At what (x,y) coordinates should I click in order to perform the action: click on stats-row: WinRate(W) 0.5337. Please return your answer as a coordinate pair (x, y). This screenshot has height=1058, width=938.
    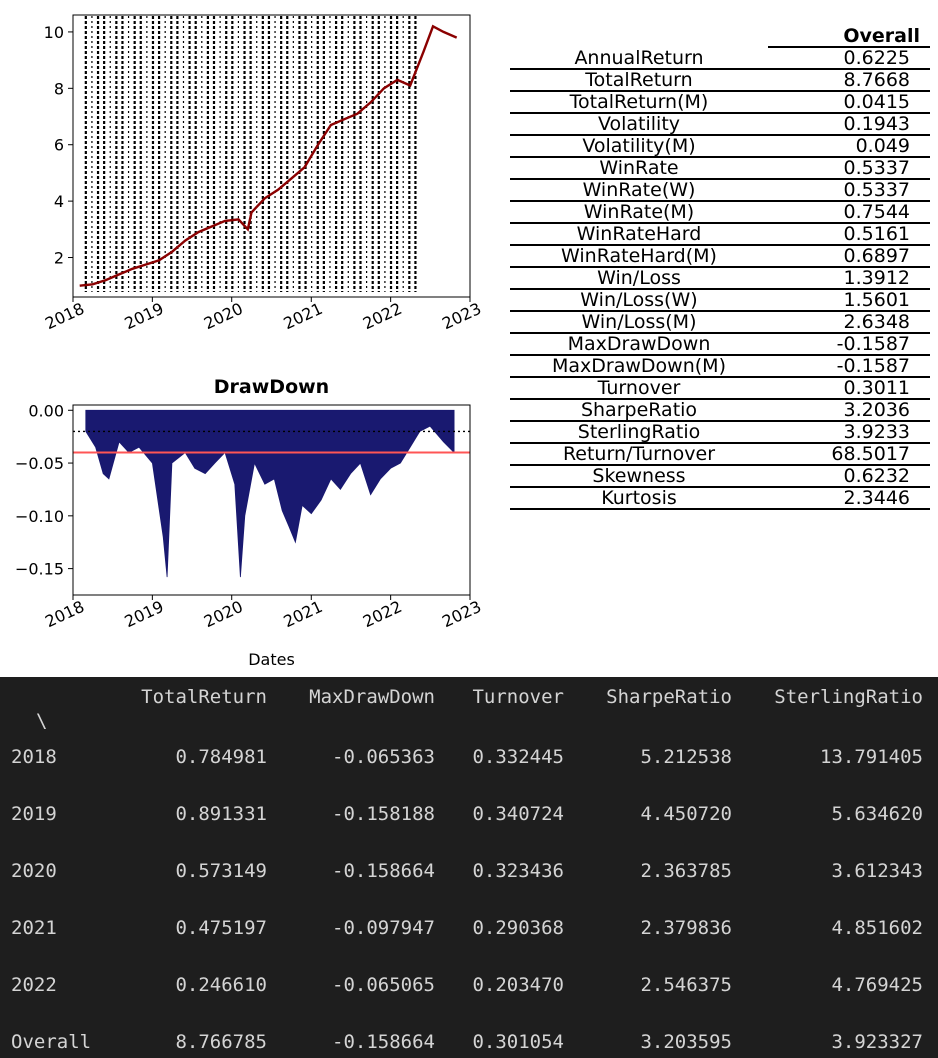
    Looking at the image, I should click on (720, 190).